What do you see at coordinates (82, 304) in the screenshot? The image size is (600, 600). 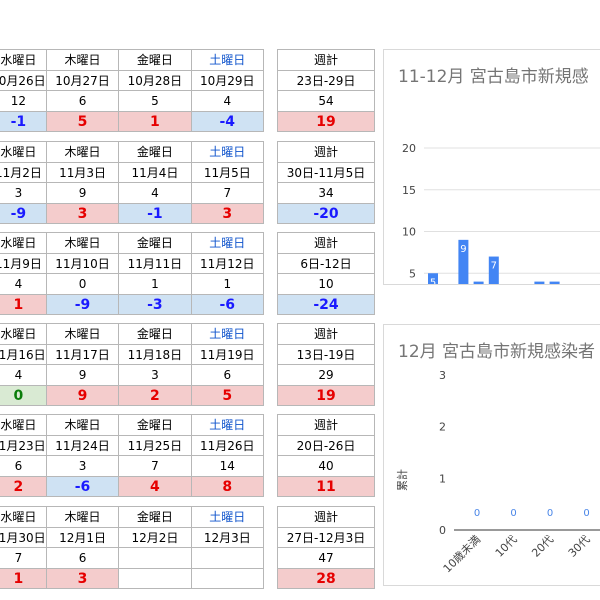 I see `day-diff-cell: -9` at bounding box center [82, 304].